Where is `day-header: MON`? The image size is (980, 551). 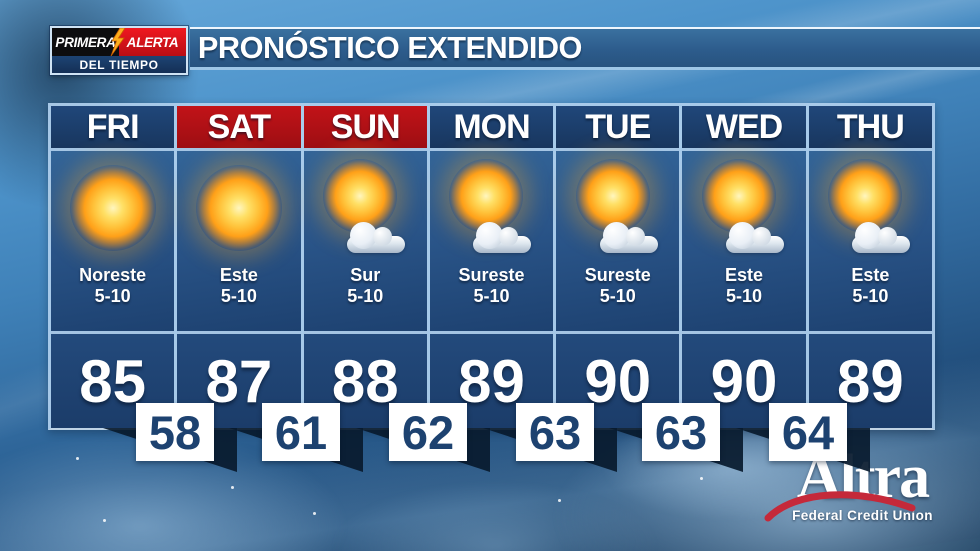 day-header: MON is located at coordinates (491, 127).